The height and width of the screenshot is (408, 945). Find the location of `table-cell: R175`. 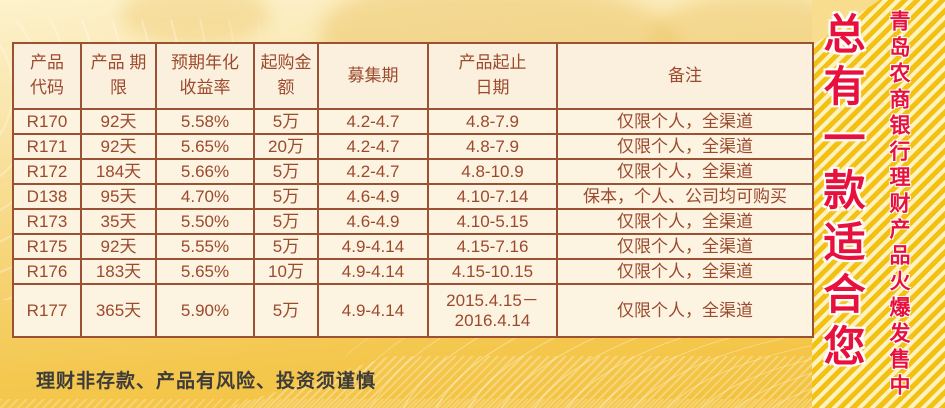

table-cell: R175 is located at coordinates (47, 246).